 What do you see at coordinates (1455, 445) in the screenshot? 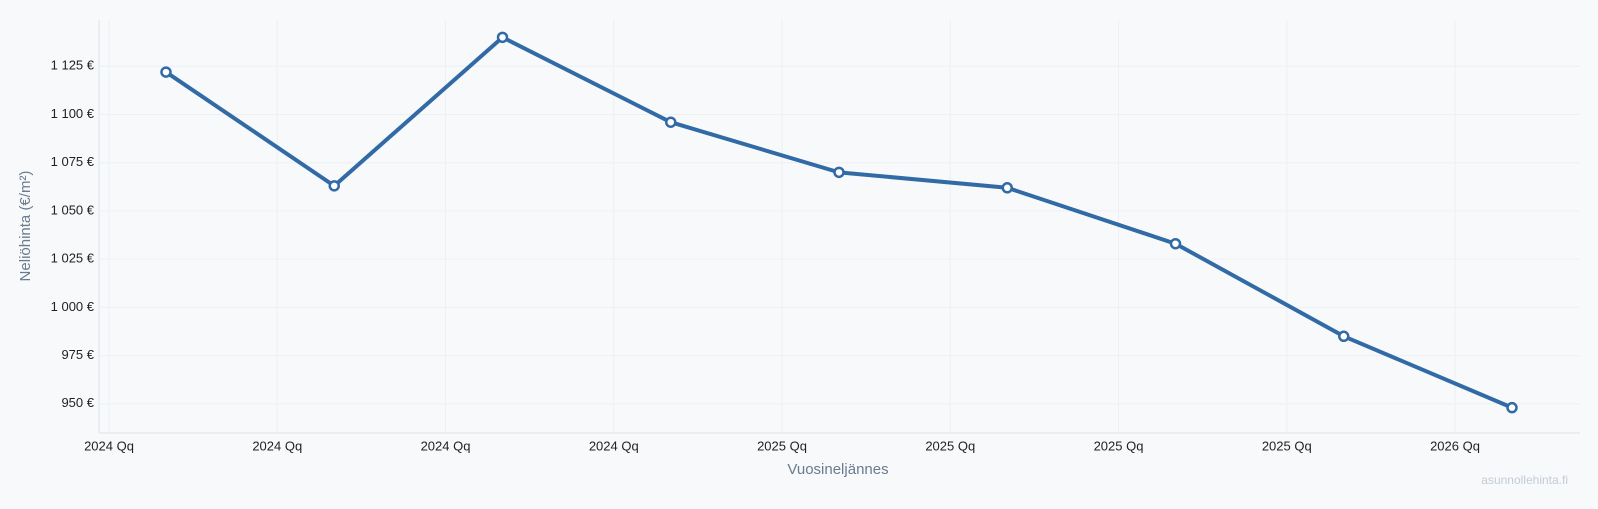
I see `x-tick-label: 2026 Qq` at bounding box center [1455, 445].